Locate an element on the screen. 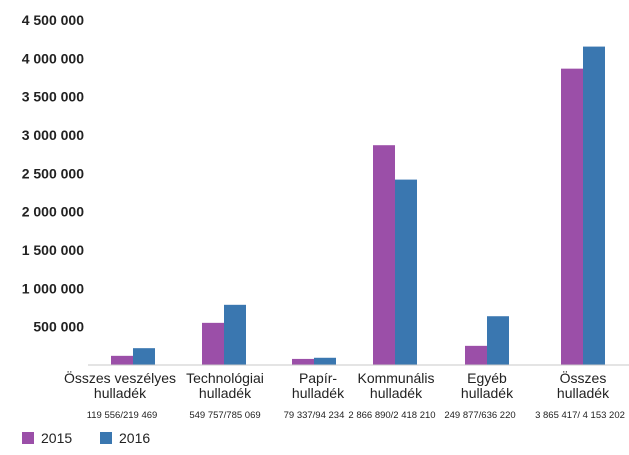 The image size is (629, 455). legend-swatch-2015 is located at coordinates (28, 438).